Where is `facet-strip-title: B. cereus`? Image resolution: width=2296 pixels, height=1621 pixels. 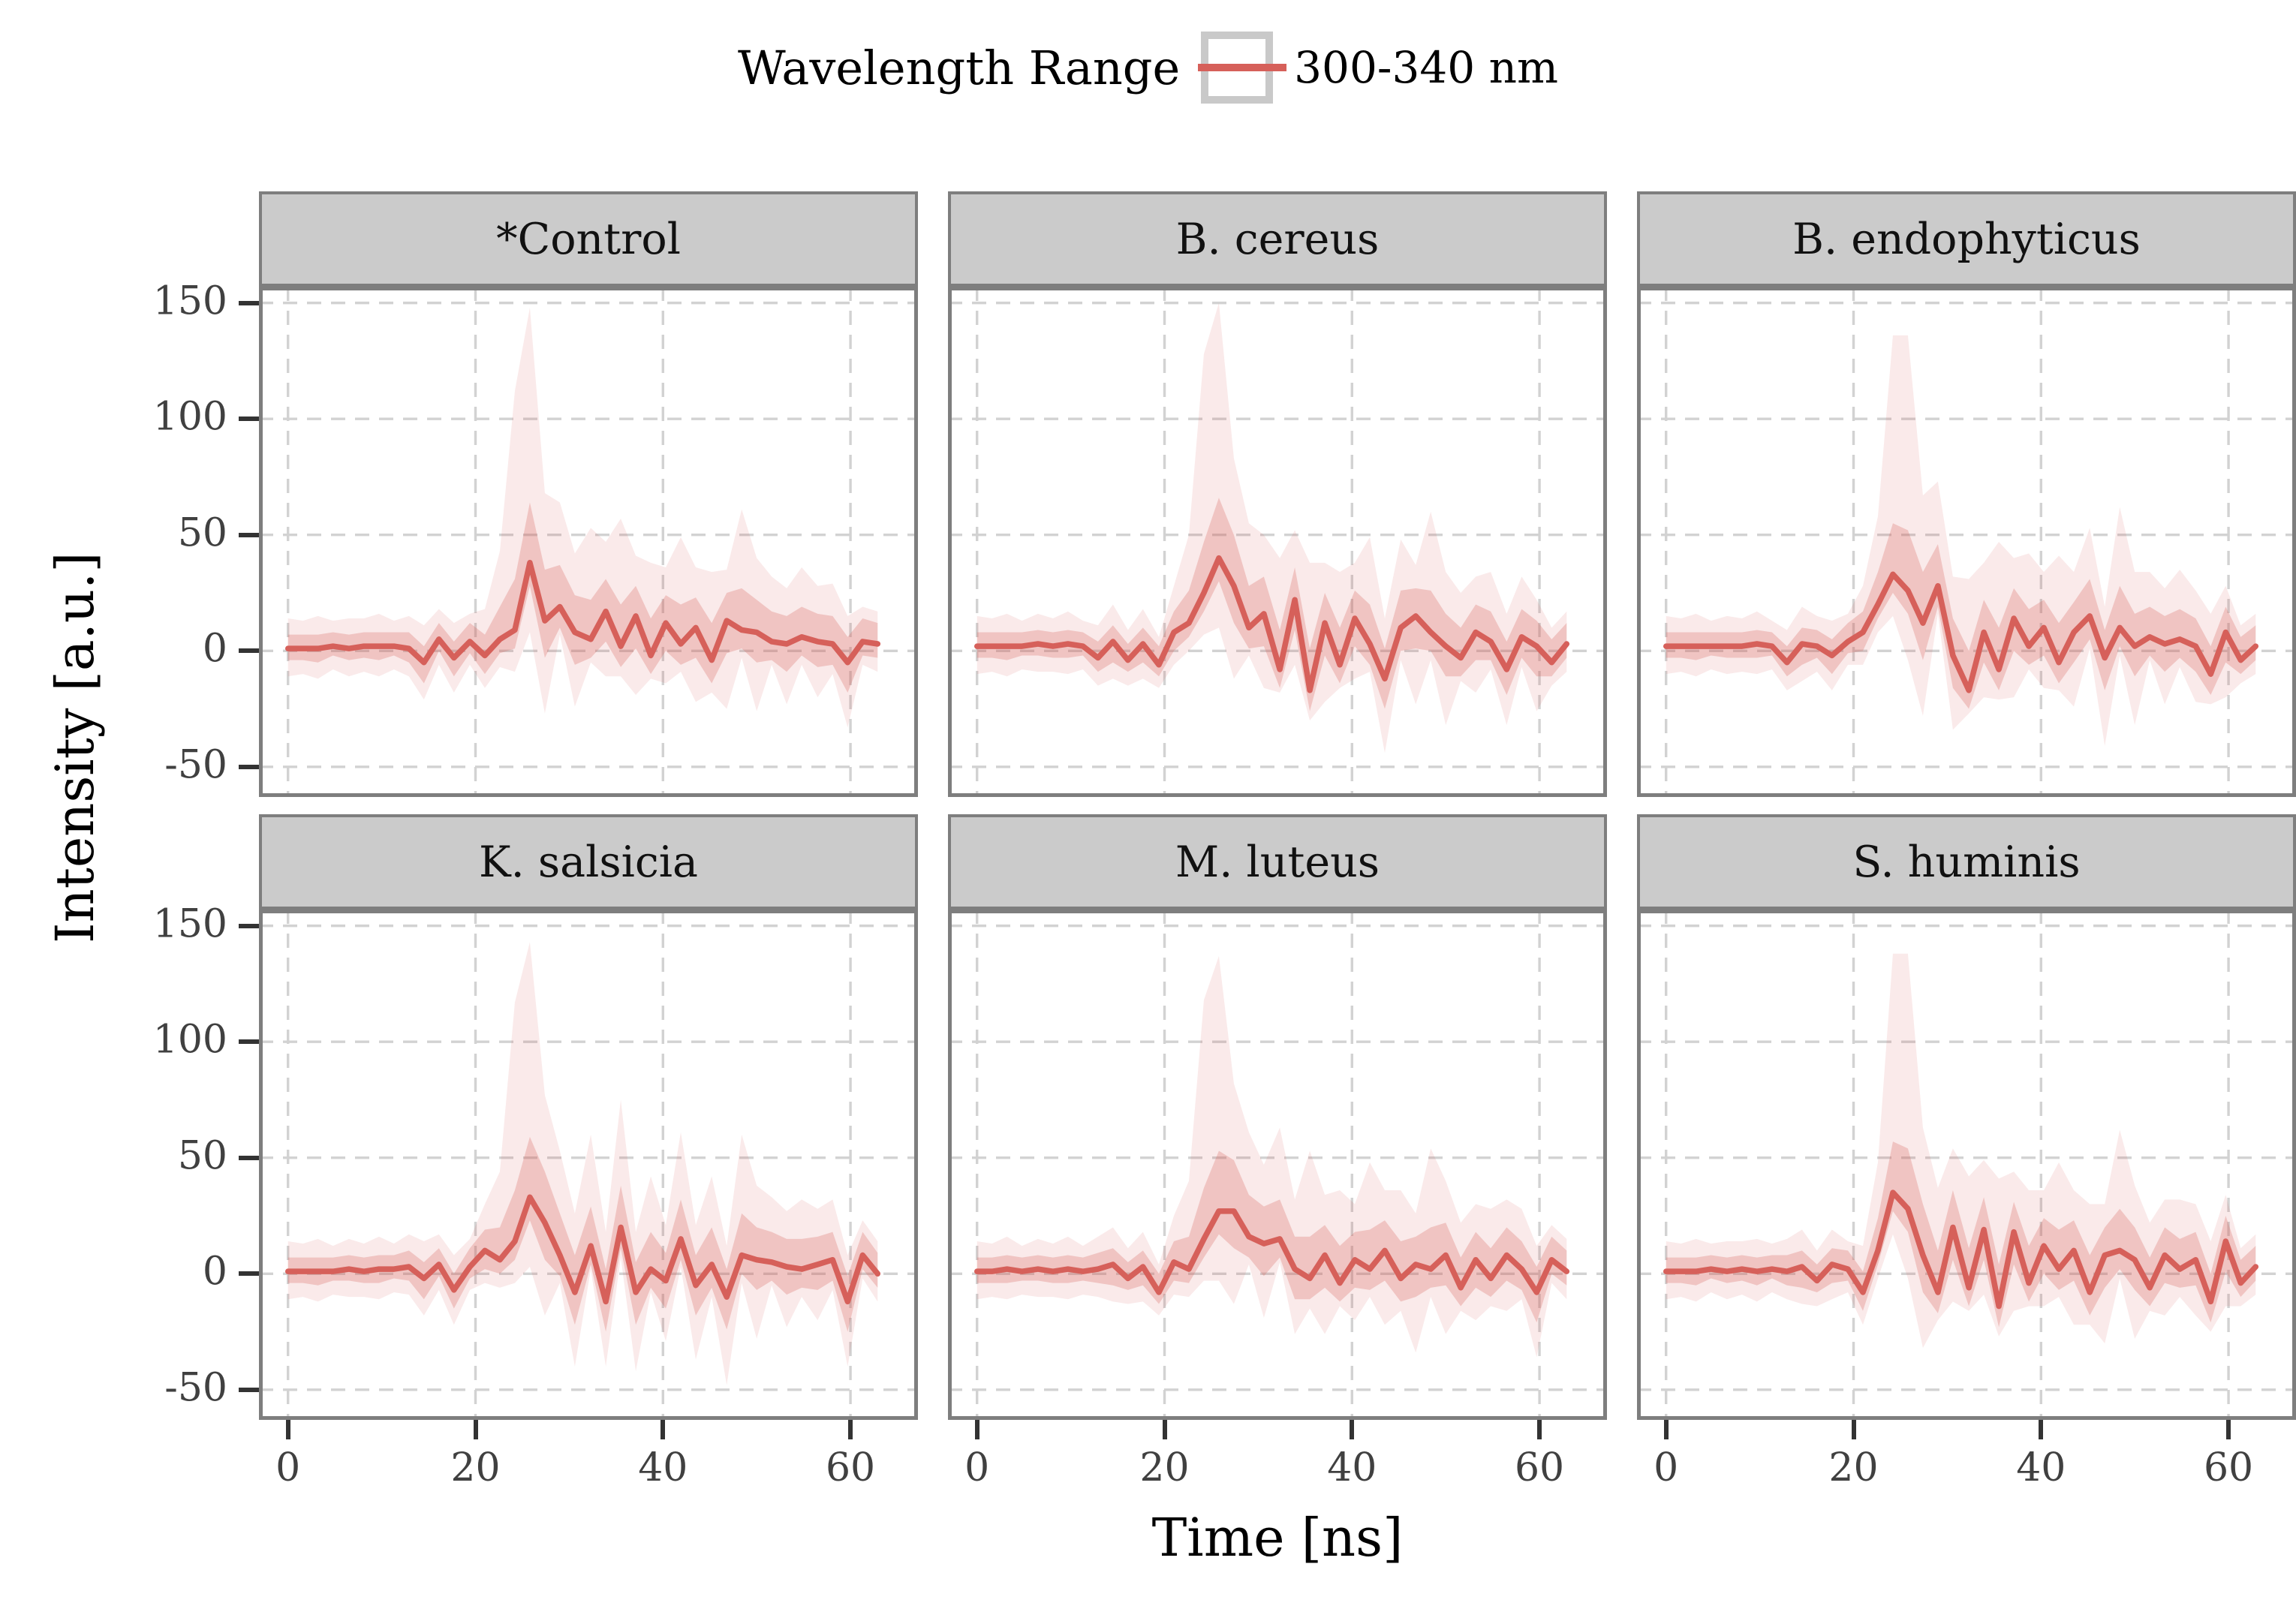
facet-strip-title: B. cereus is located at coordinates (1277, 239).